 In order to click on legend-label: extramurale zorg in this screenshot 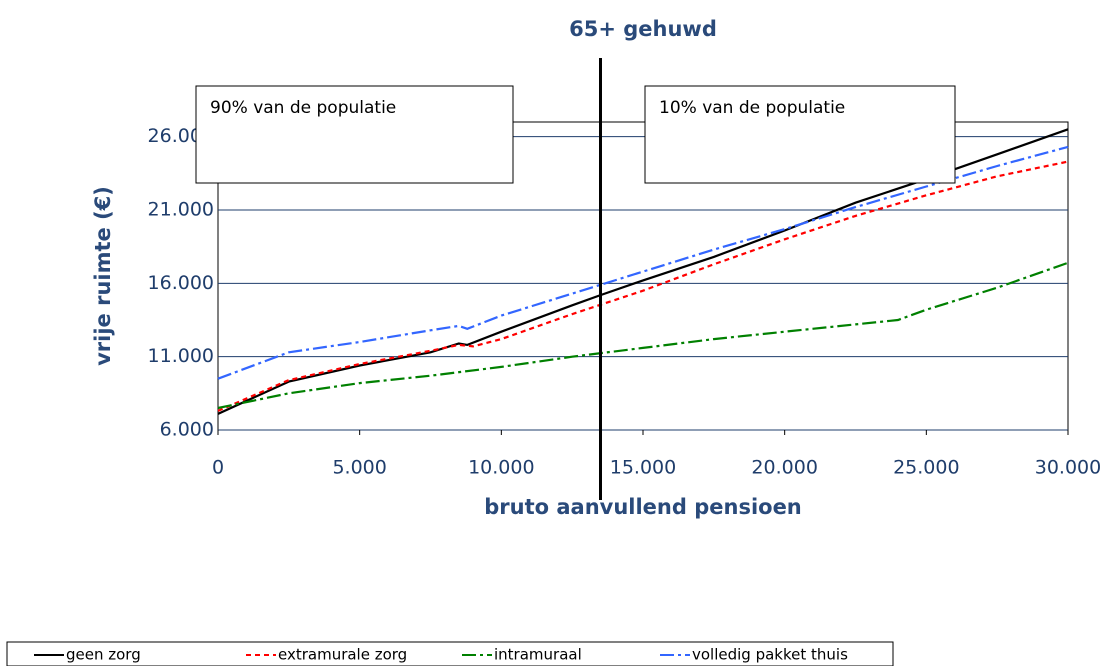, I will do `click(342, 655)`.